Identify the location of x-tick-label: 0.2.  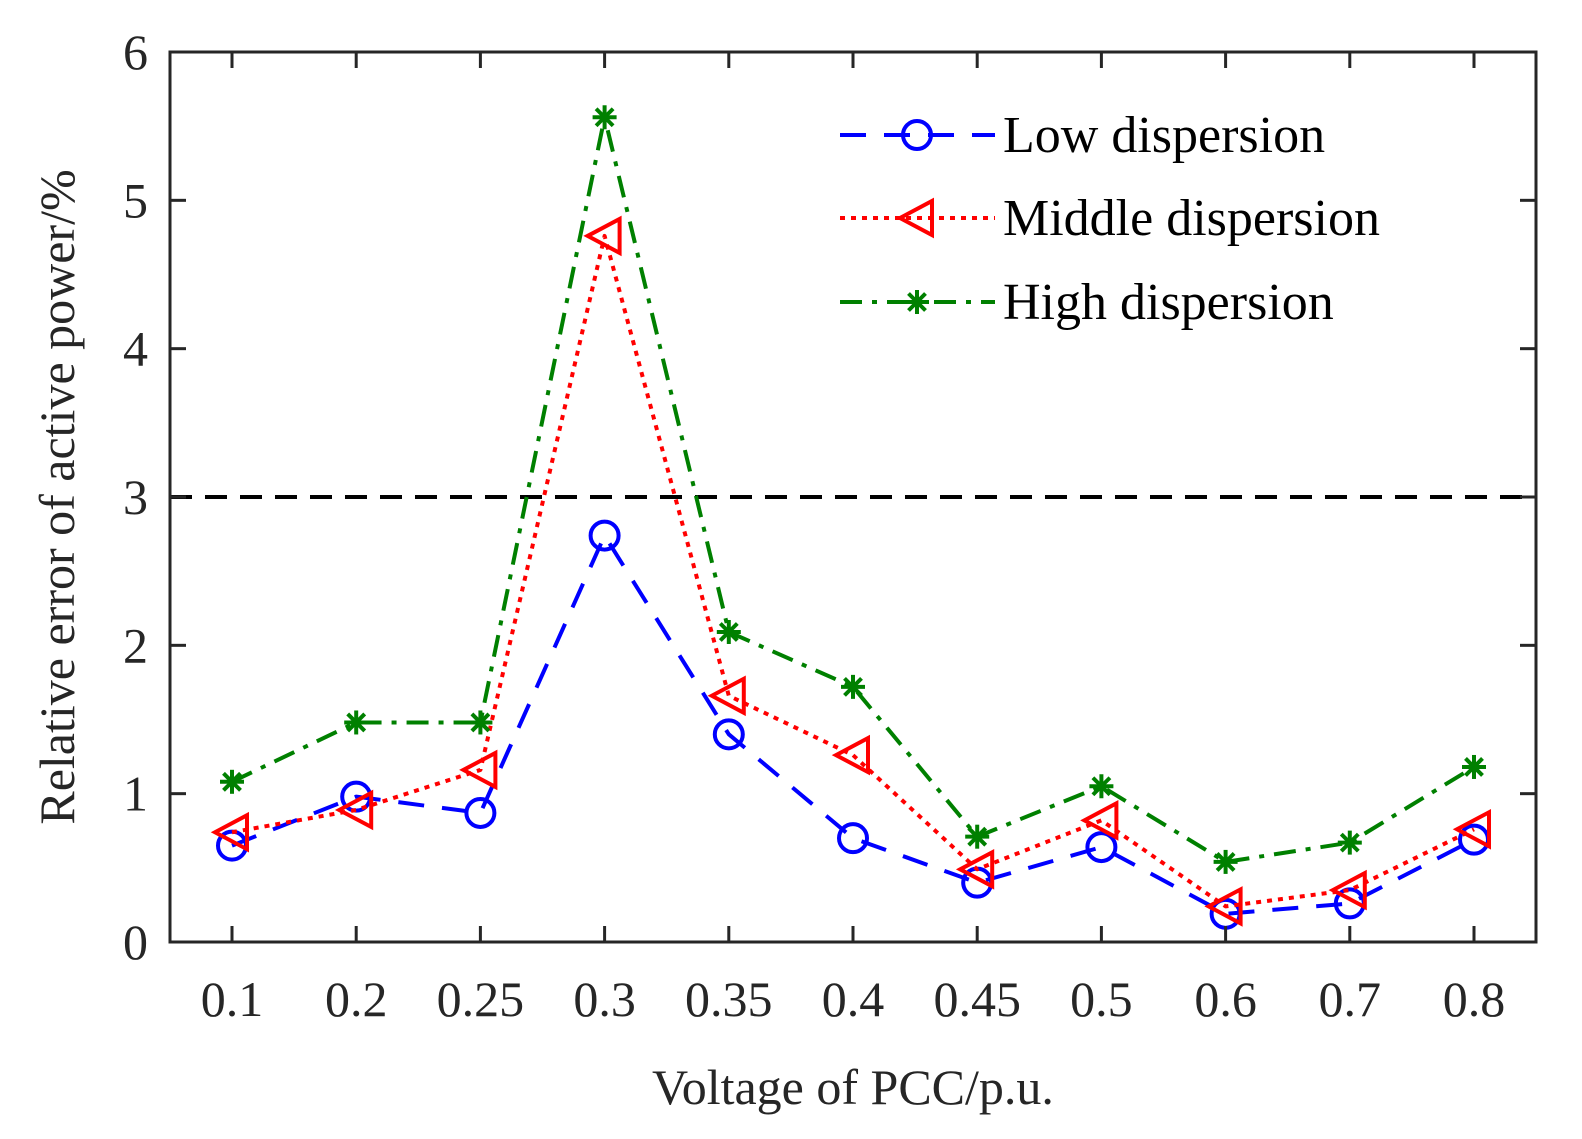
(356, 999).